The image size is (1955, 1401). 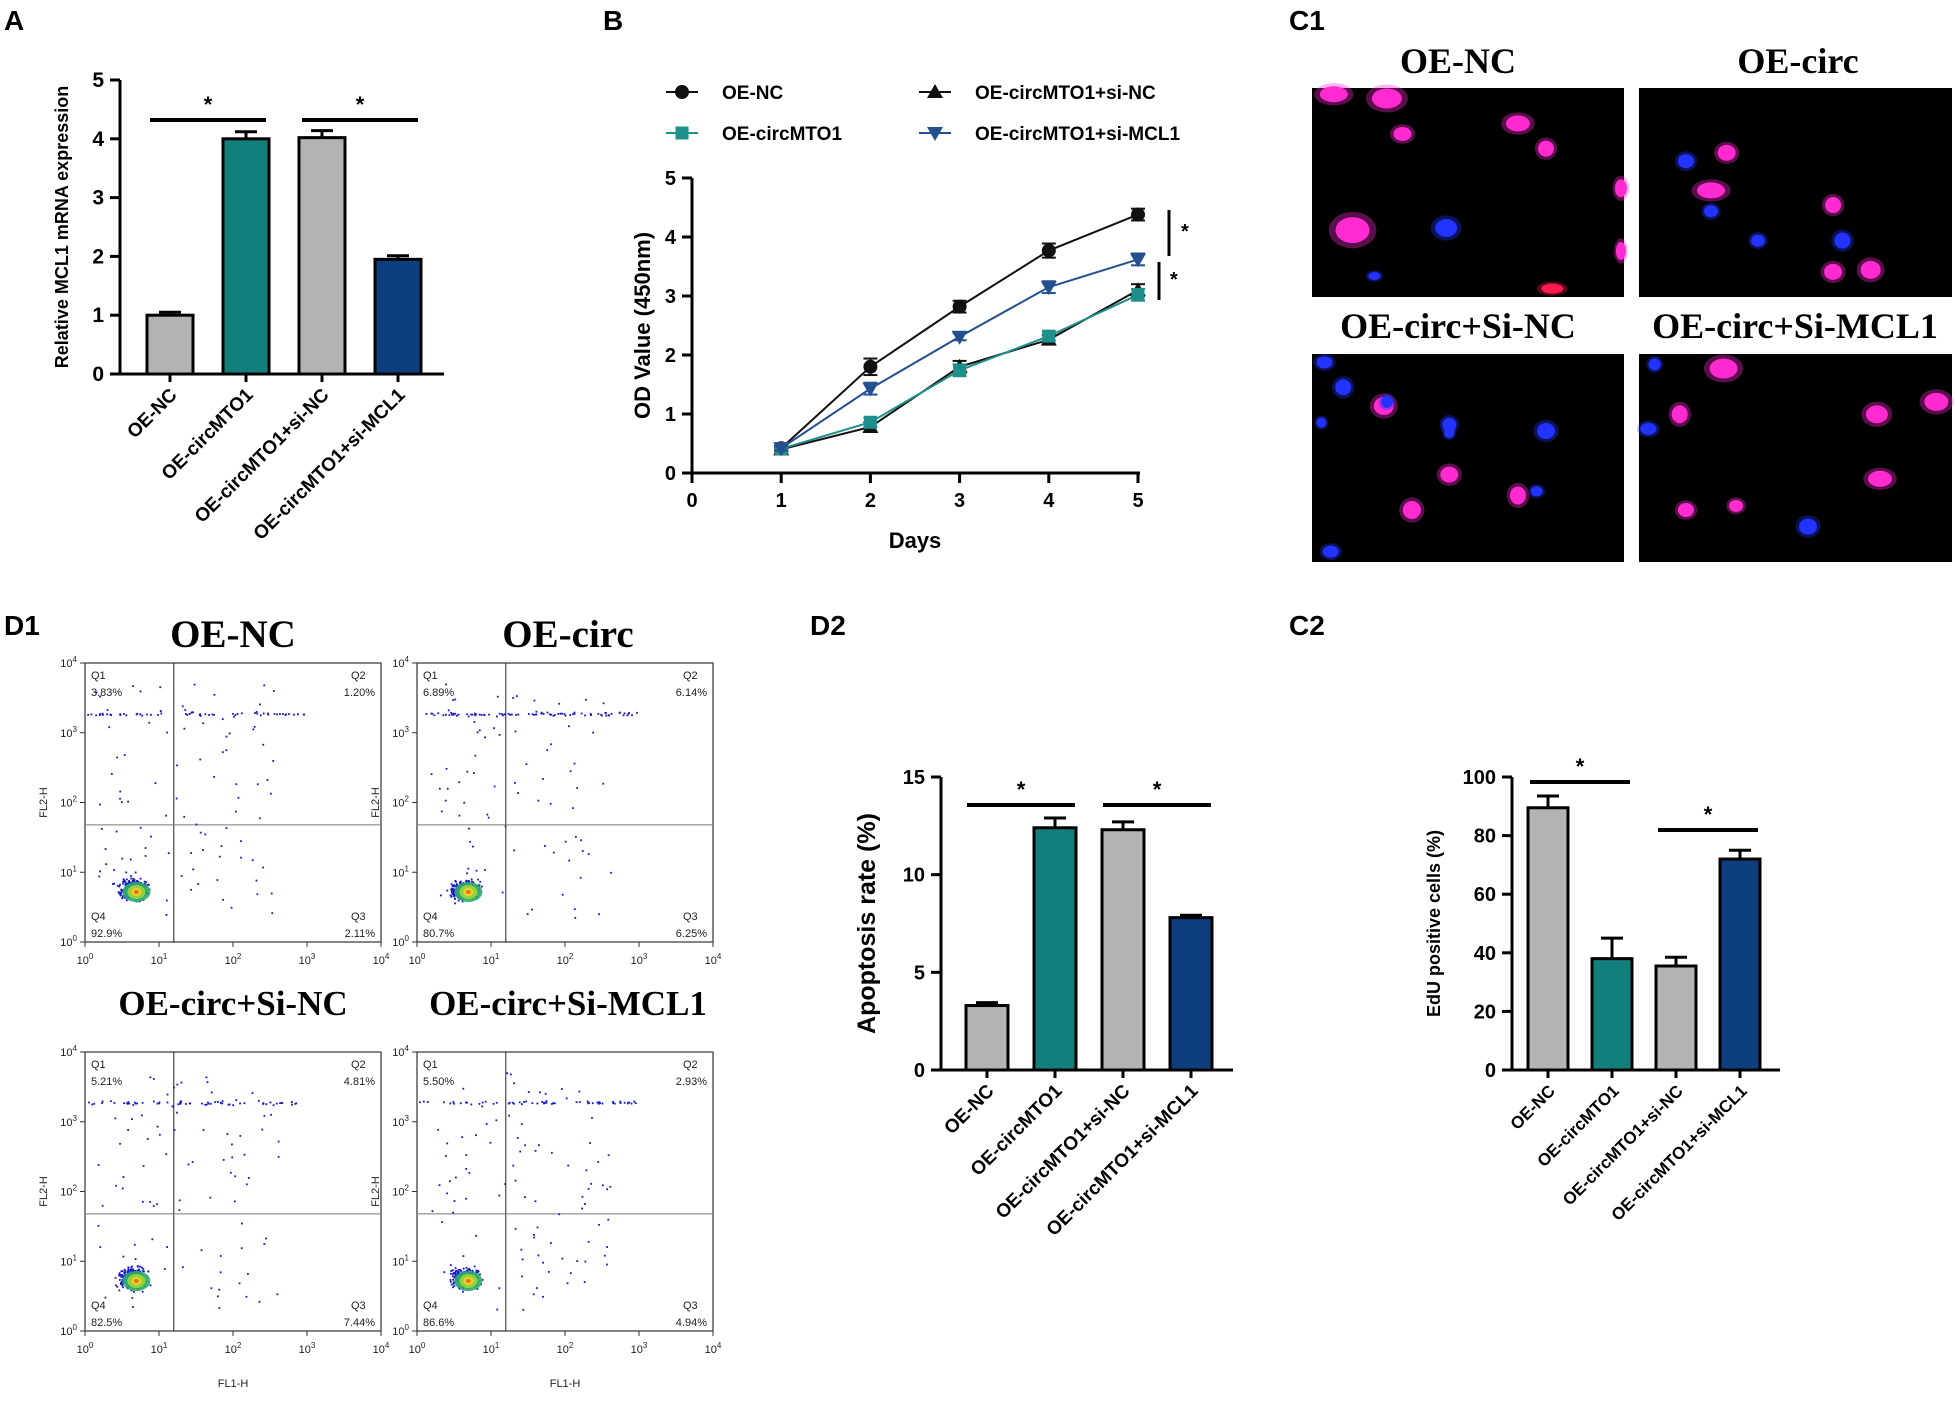 I want to click on tick-exponent: 2, so click(x=75, y=1188).